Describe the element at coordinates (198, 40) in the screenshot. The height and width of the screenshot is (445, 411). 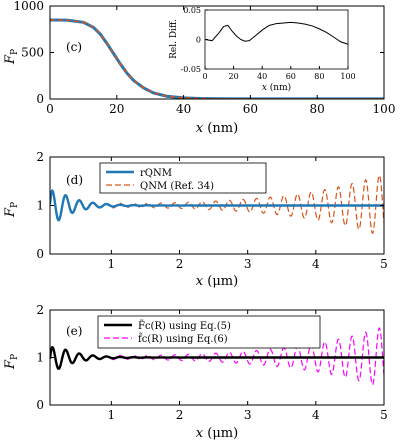
I see `inset-y-tick-label: 0` at that location.